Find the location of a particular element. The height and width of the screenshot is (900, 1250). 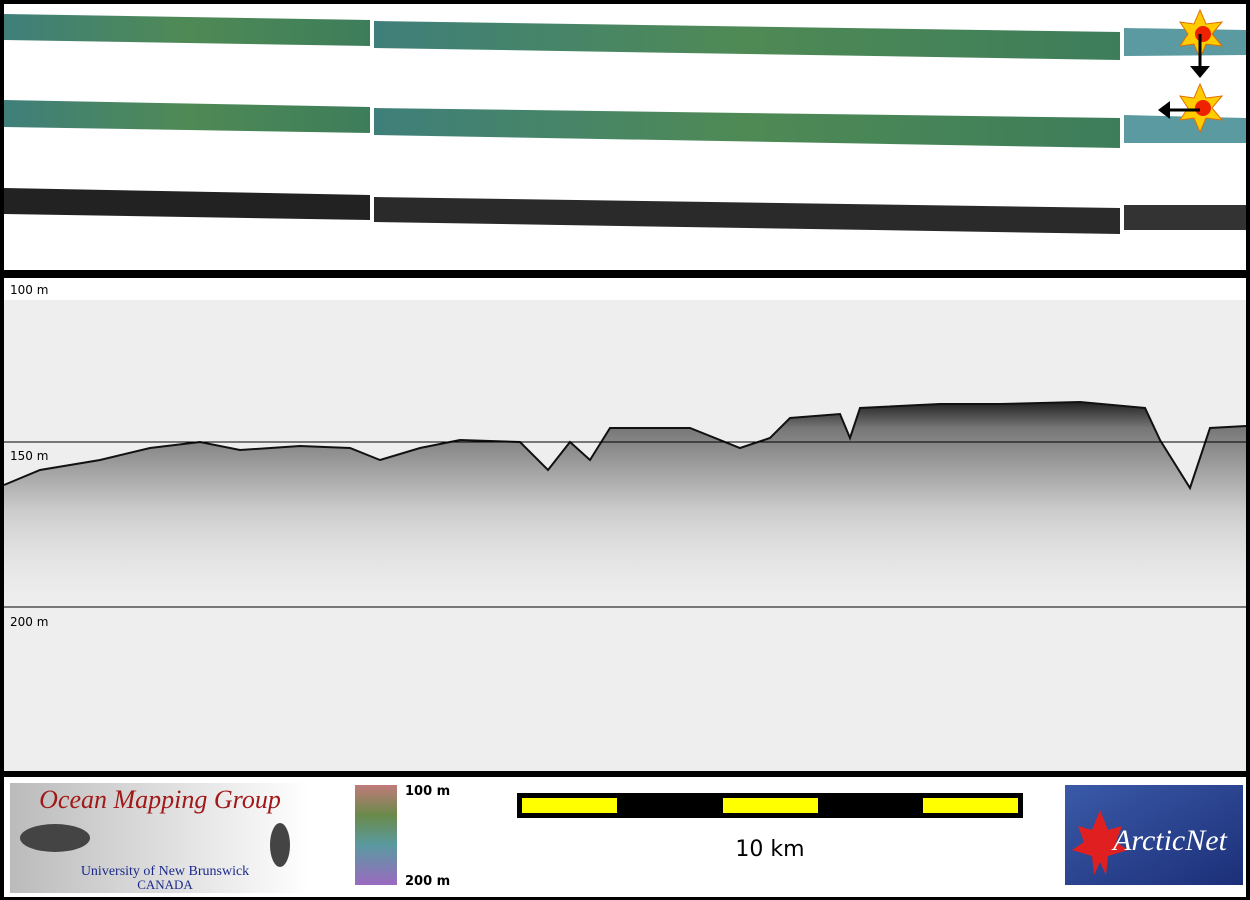

logo-title: Ocean Mapping Group is located at coordinates (160, 799).